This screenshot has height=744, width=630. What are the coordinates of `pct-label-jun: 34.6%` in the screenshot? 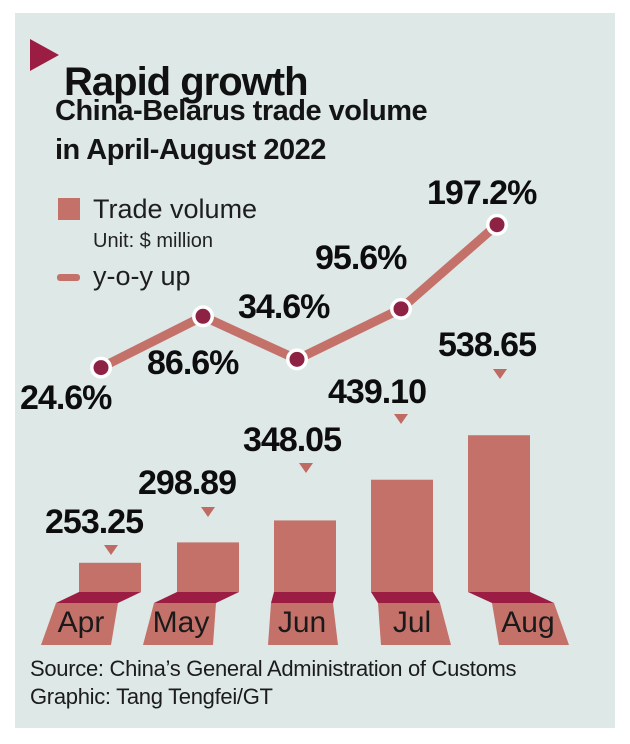 It's located at (284, 307).